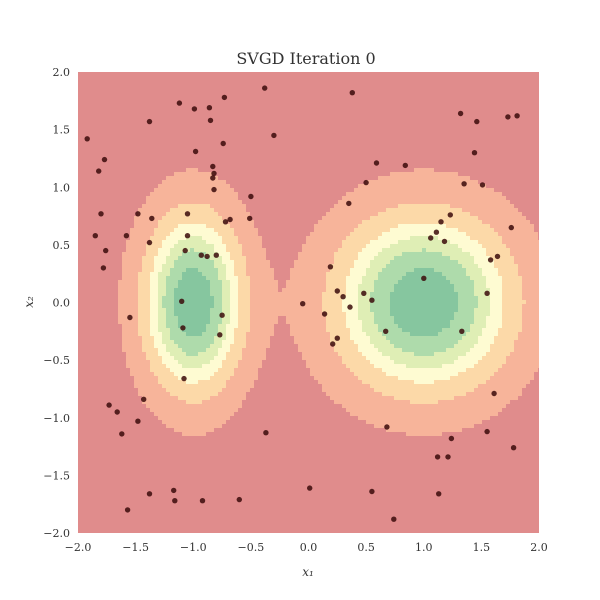  What do you see at coordinates (56, 475) in the screenshot?
I see `y-tick-label: −1.5` at bounding box center [56, 475].